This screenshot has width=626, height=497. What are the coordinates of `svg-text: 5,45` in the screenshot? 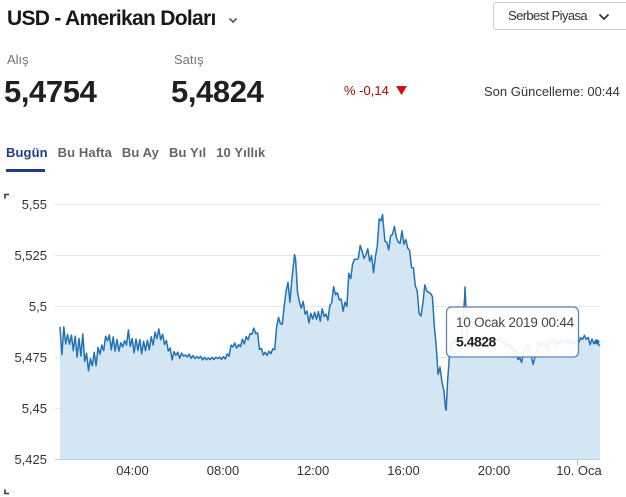 It's located at (34, 408).